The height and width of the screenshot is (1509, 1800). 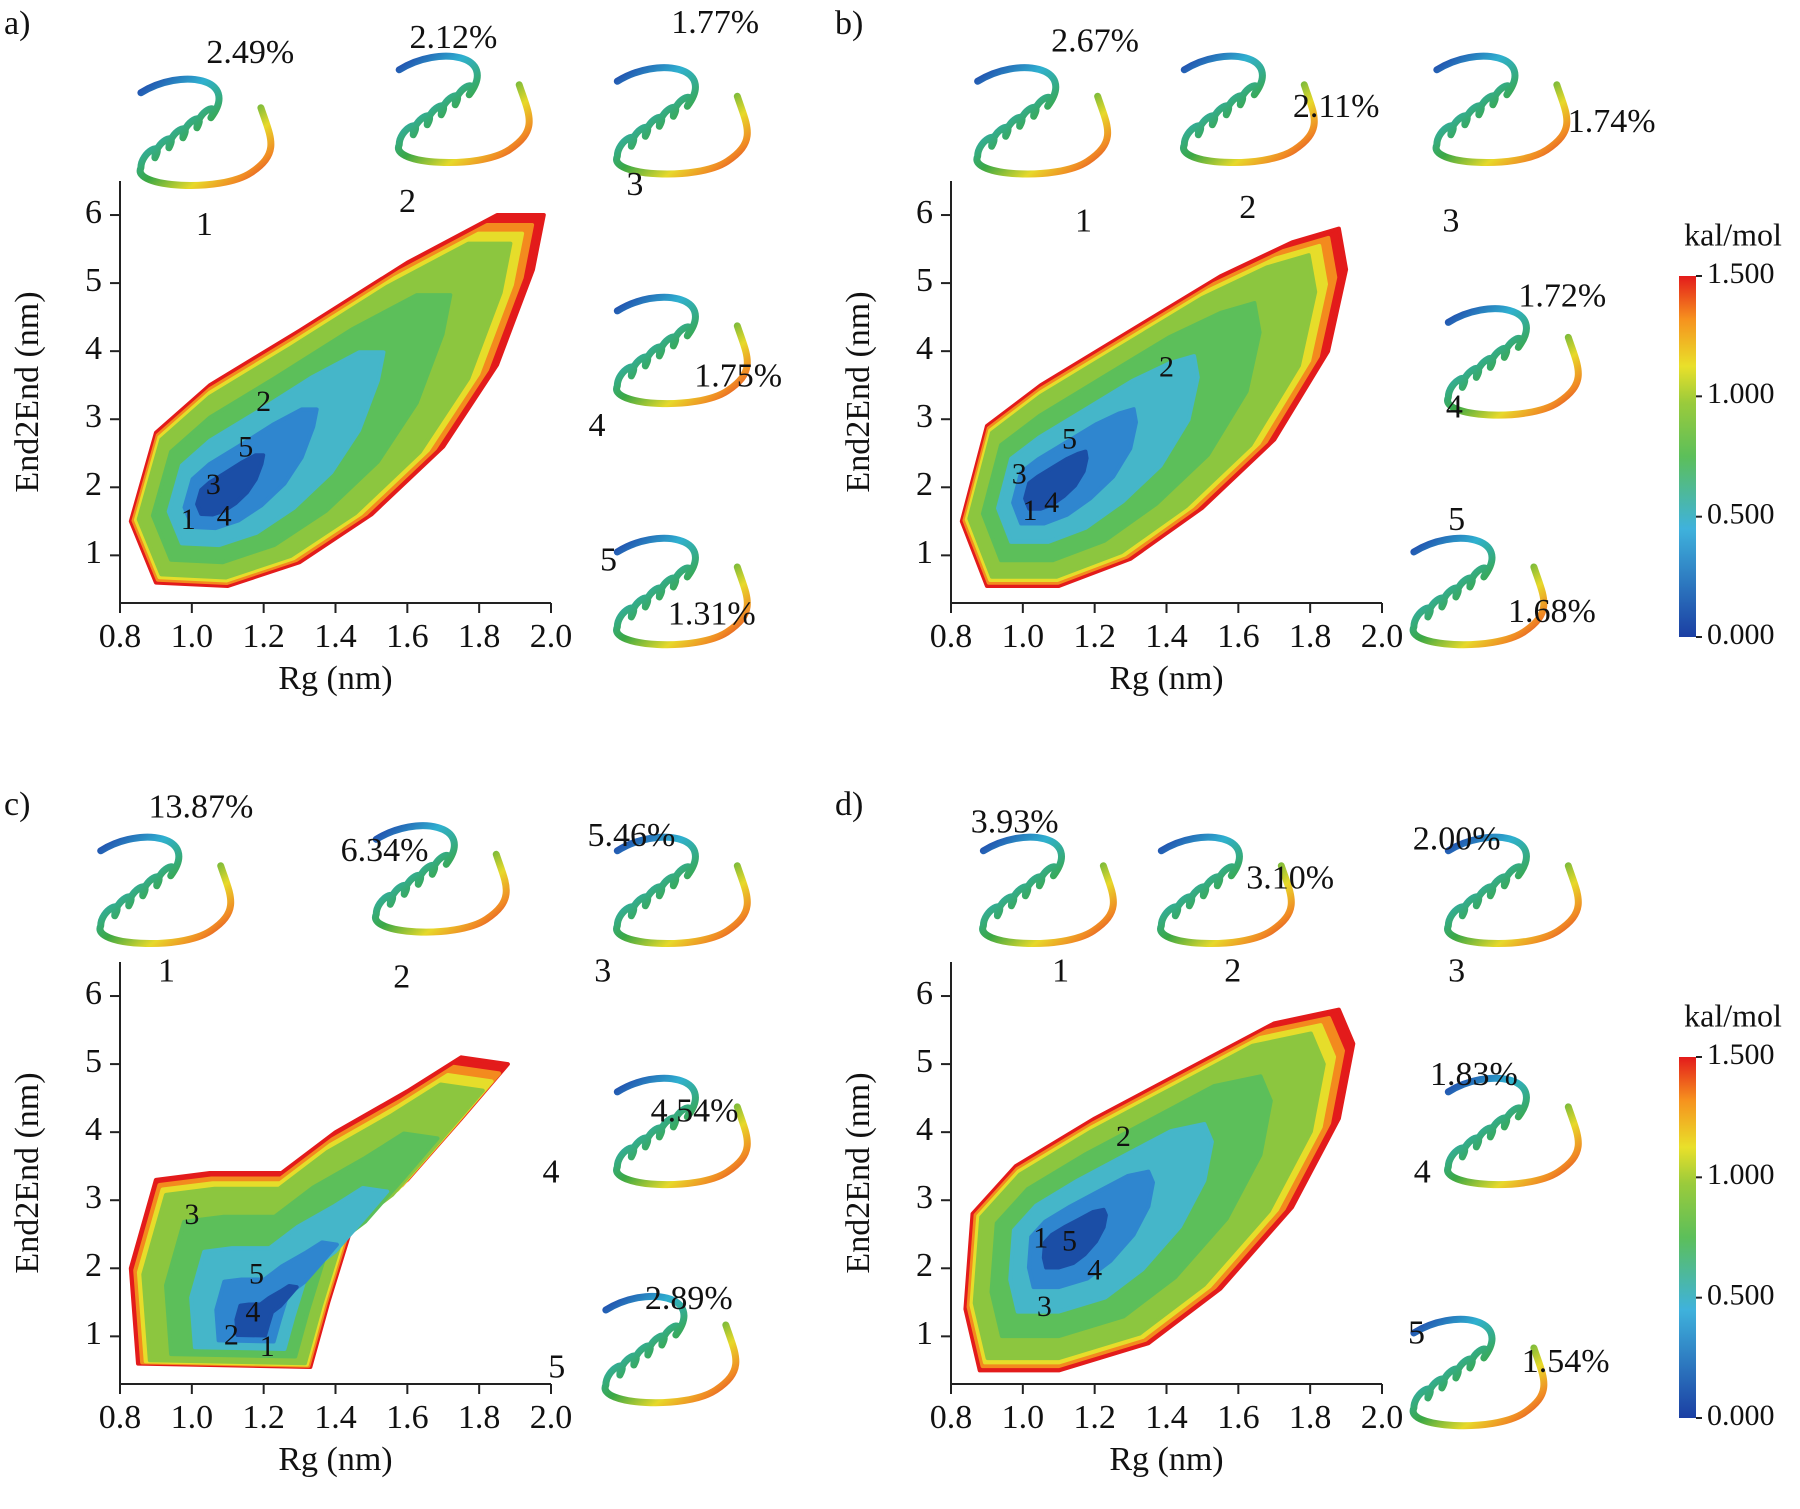 I want to click on panel-label: c), so click(x=17, y=804).